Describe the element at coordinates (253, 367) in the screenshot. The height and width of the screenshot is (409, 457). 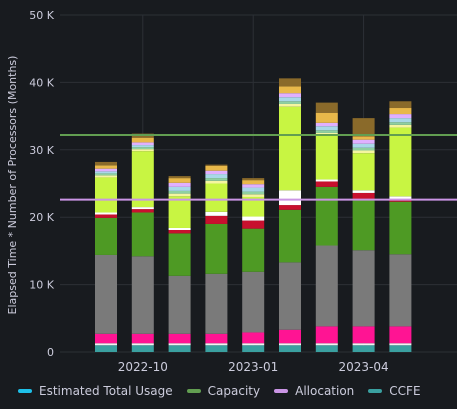
I see `x-tick-label: 2023-01` at that location.